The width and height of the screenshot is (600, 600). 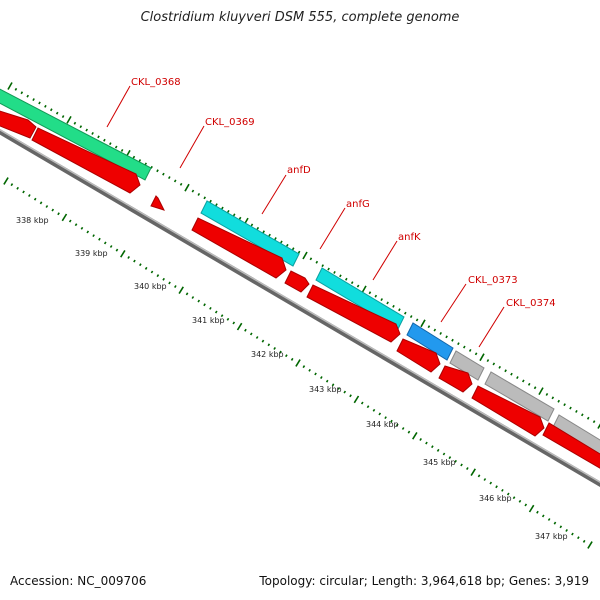 I want to click on kbp-label: 347 kbp, so click(x=551, y=536).